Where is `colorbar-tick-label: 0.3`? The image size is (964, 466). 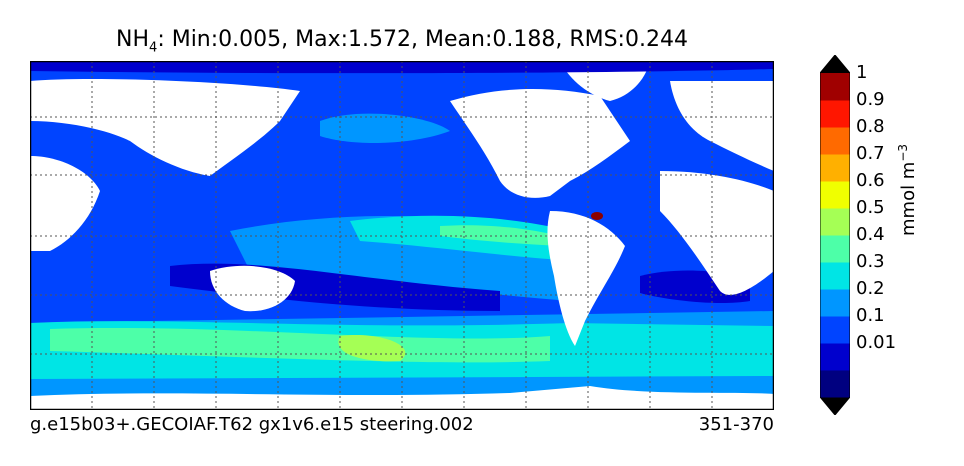 colorbar-tick-label: 0.3 is located at coordinates (870, 261).